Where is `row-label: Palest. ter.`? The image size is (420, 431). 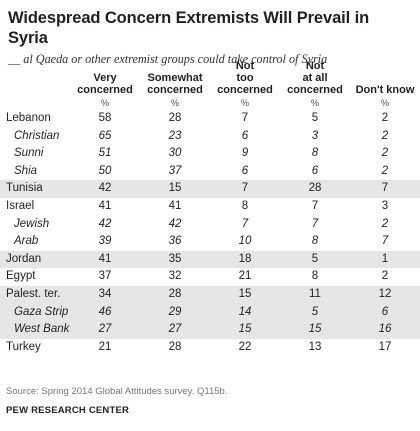
row-label: Palest. ter. is located at coordinates (35, 294).